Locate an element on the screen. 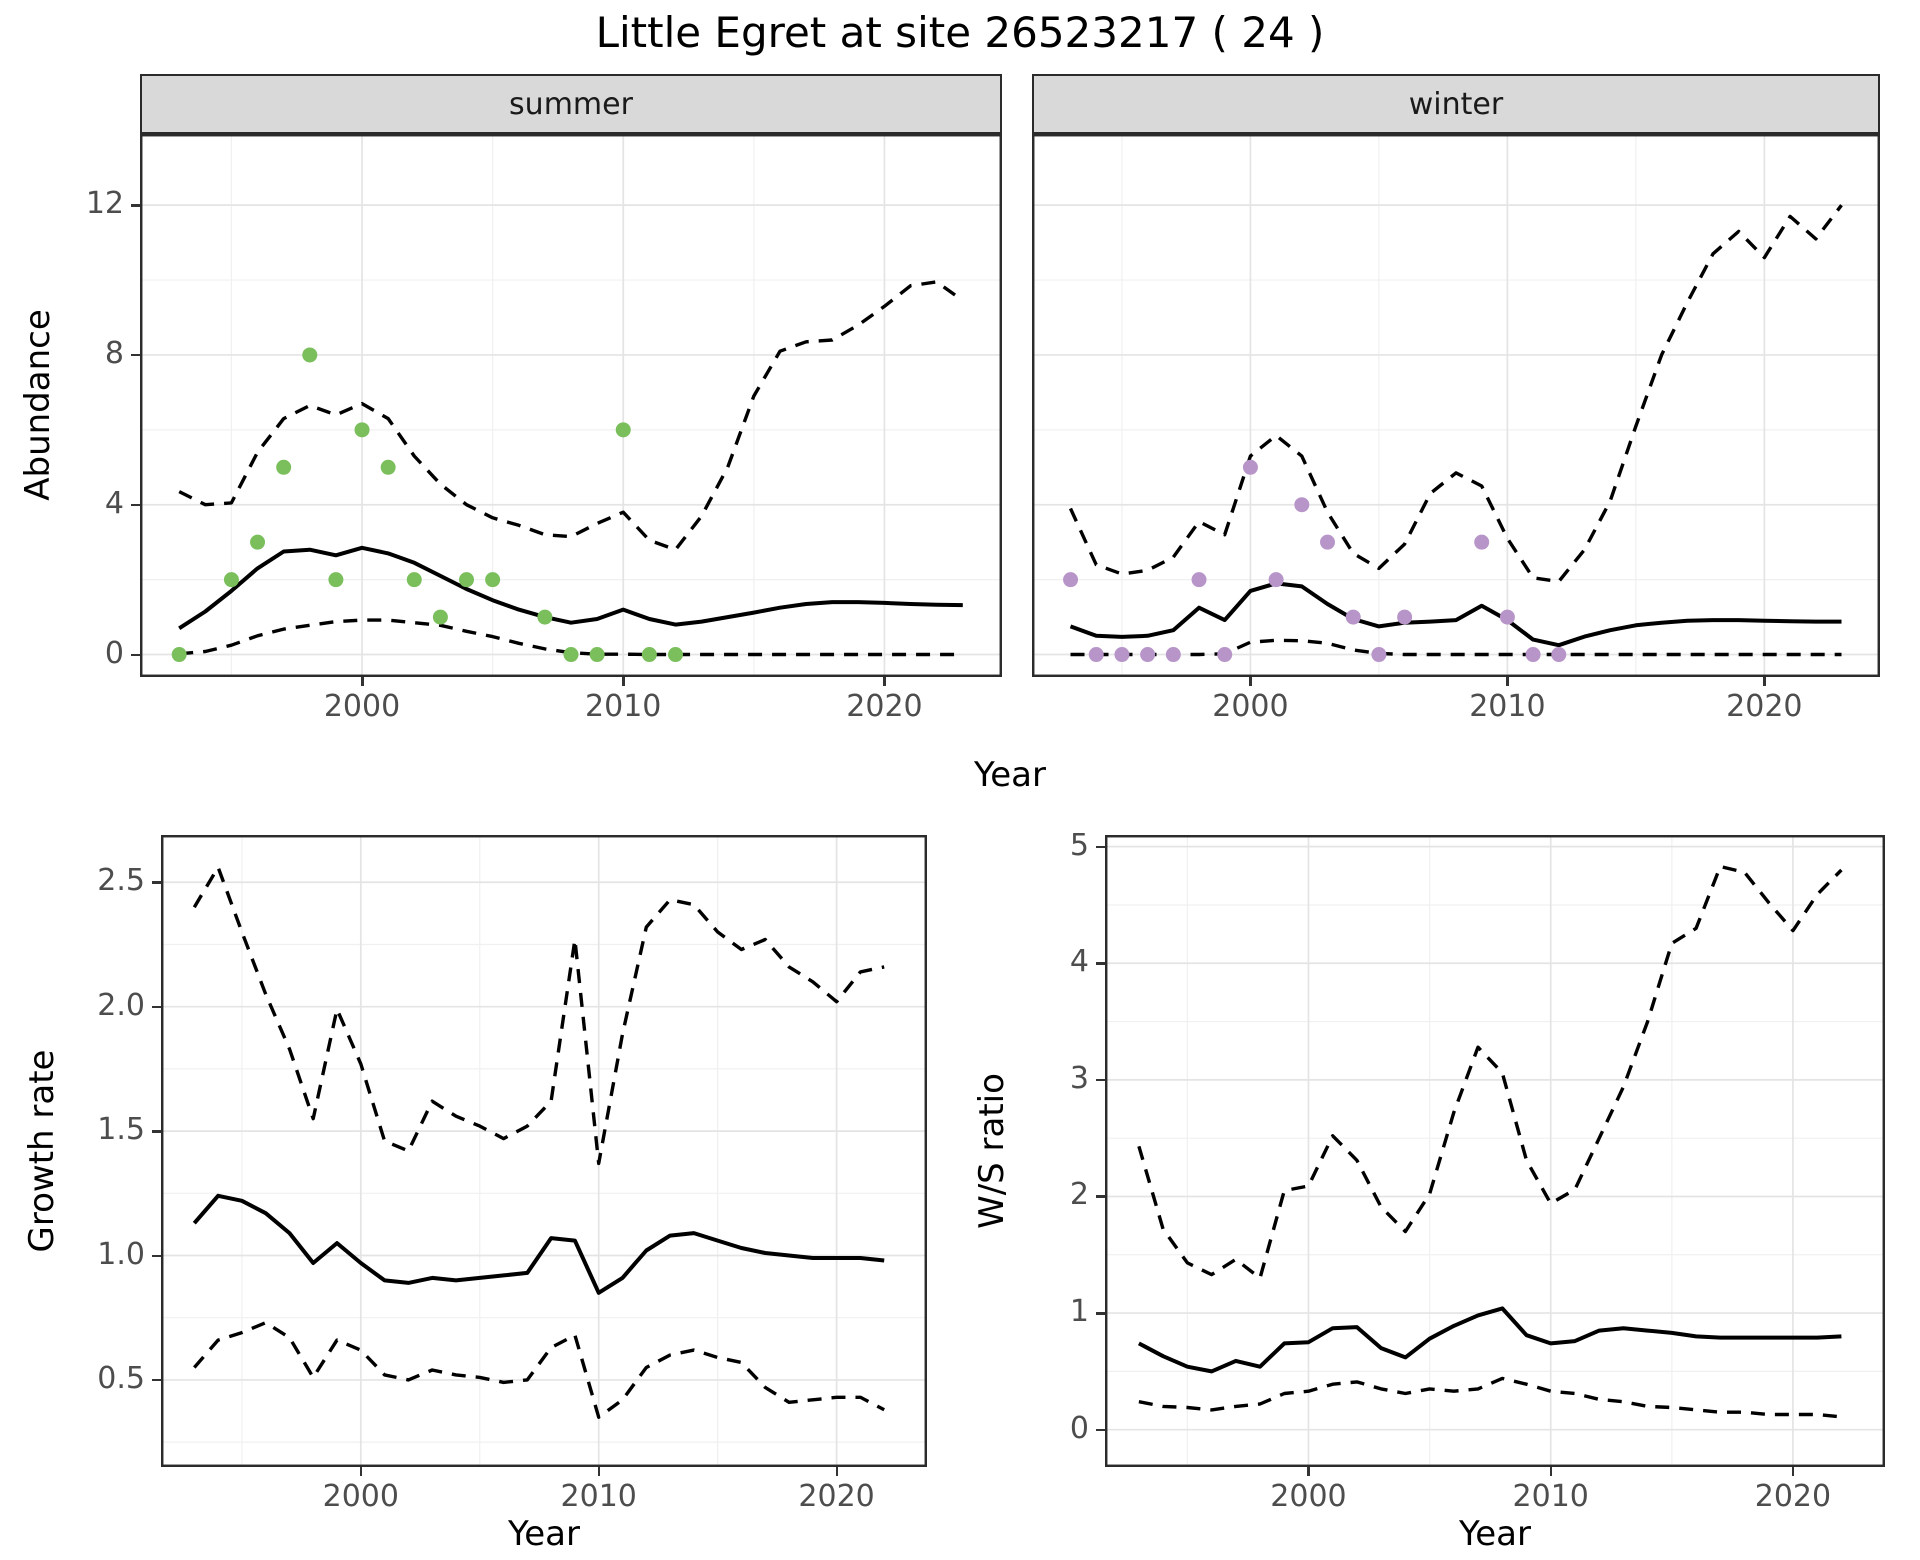 The height and width of the screenshot is (1560, 1920). y-tick-label: 2 is located at coordinates (1079, 1195).